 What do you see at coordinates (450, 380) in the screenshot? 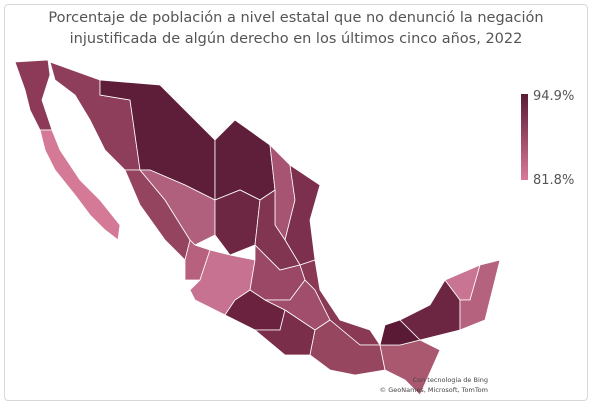
I see `attribution: Con tecnología de Bing` at bounding box center [450, 380].